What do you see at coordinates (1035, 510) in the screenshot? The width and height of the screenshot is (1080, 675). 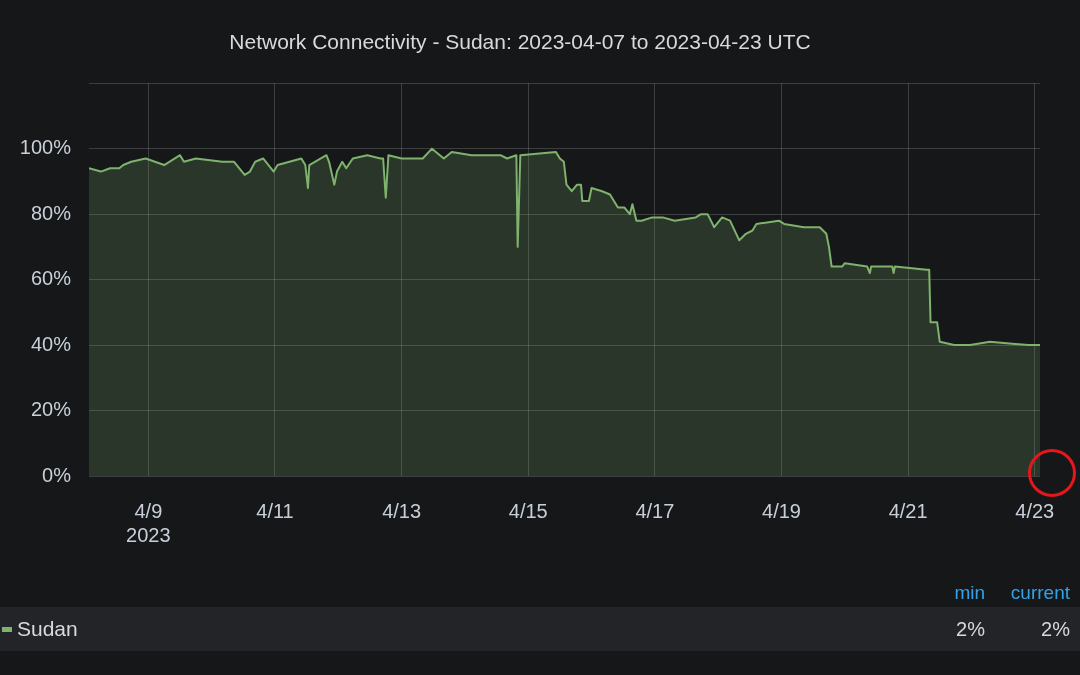 I see `x-tick-label: 4/23` at bounding box center [1035, 510].